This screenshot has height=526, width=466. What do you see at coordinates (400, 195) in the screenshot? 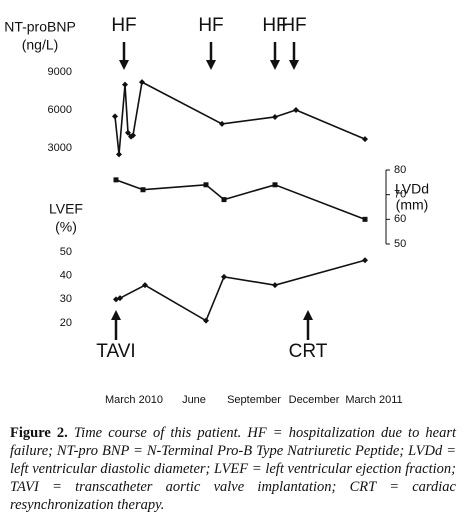
I see `y-tick-label: 70` at bounding box center [400, 195].